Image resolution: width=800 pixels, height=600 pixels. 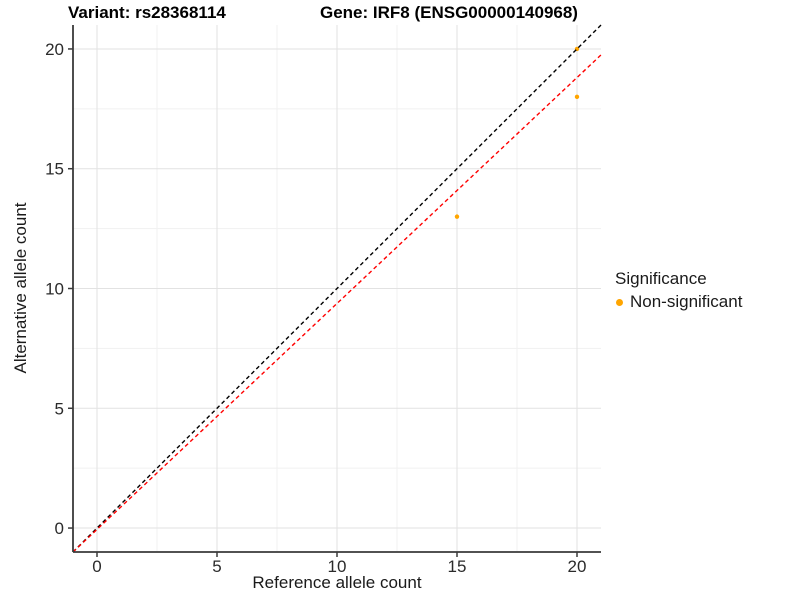 What do you see at coordinates (59, 528) in the screenshot?
I see `y-tick-label: 0` at bounding box center [59, 528].